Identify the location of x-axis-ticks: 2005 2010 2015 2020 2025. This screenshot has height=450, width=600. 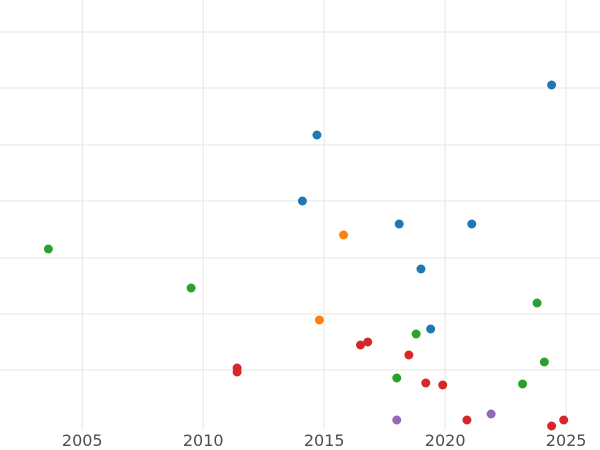
(324, 440).